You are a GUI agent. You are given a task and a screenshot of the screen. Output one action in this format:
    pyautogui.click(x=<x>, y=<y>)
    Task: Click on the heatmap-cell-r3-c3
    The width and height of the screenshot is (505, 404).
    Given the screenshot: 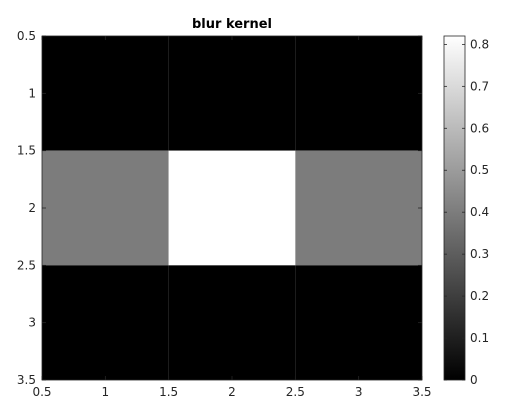 What is the action you would take?
    pyautogui.click(x=358, y=322)
    